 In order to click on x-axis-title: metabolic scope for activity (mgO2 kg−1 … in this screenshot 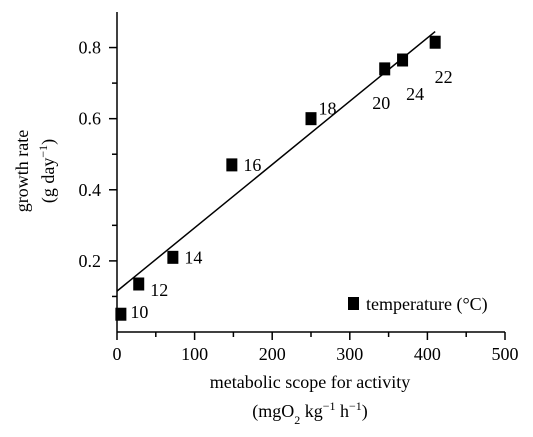, I will do `click(310, 399)`.